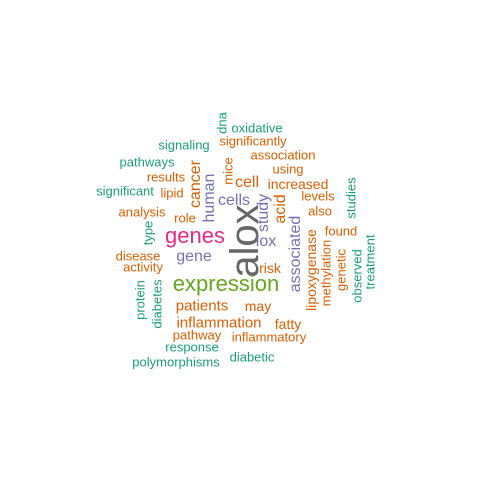  What do you see at coordinates (166, 177) in the screenshot?
I see `word-results: results` at bounding box center [166, 177].